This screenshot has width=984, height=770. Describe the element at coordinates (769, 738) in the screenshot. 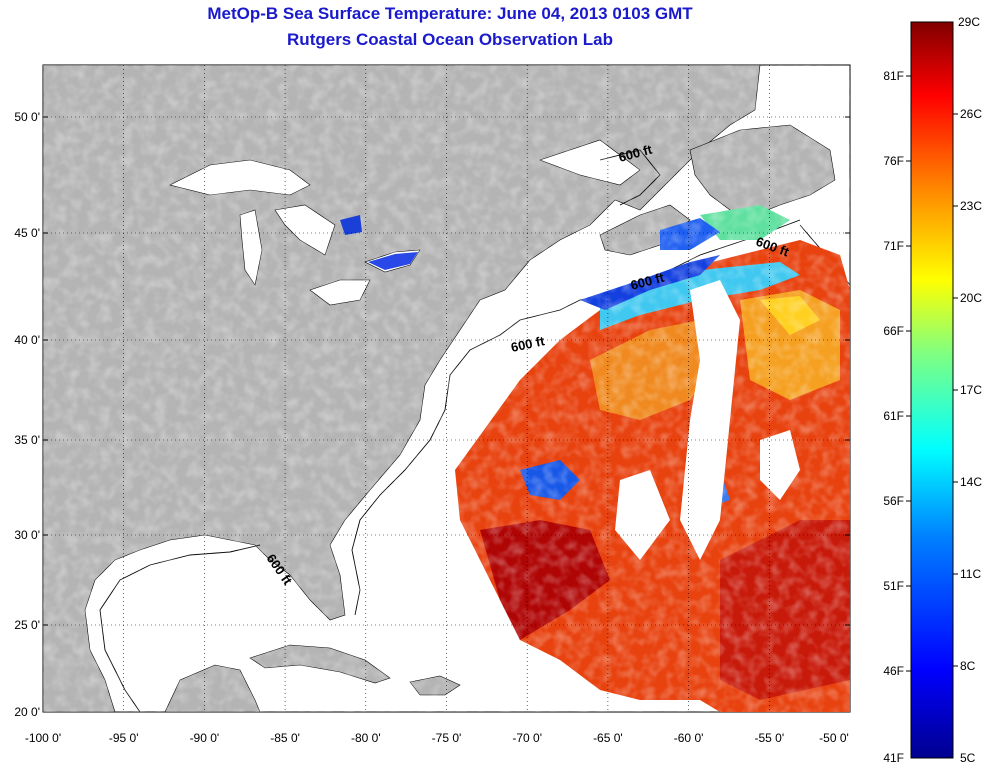

I see `lon-label: -55 0'` at that location.